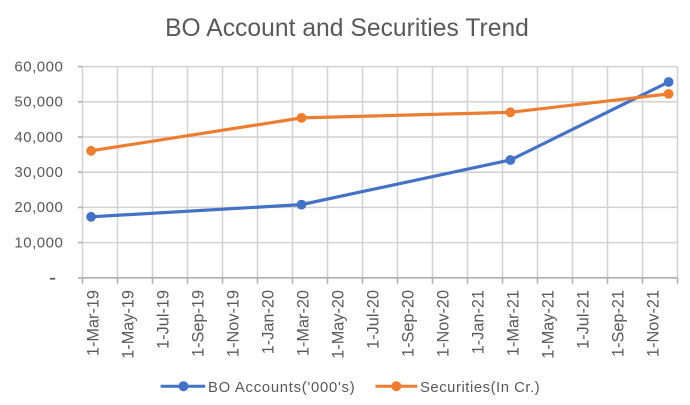 This screenshot has height=405, width=690. Describe the element at coordinates (164, 319) in the screenshot. I see `svg-text: 1-Jul-19` at that location.